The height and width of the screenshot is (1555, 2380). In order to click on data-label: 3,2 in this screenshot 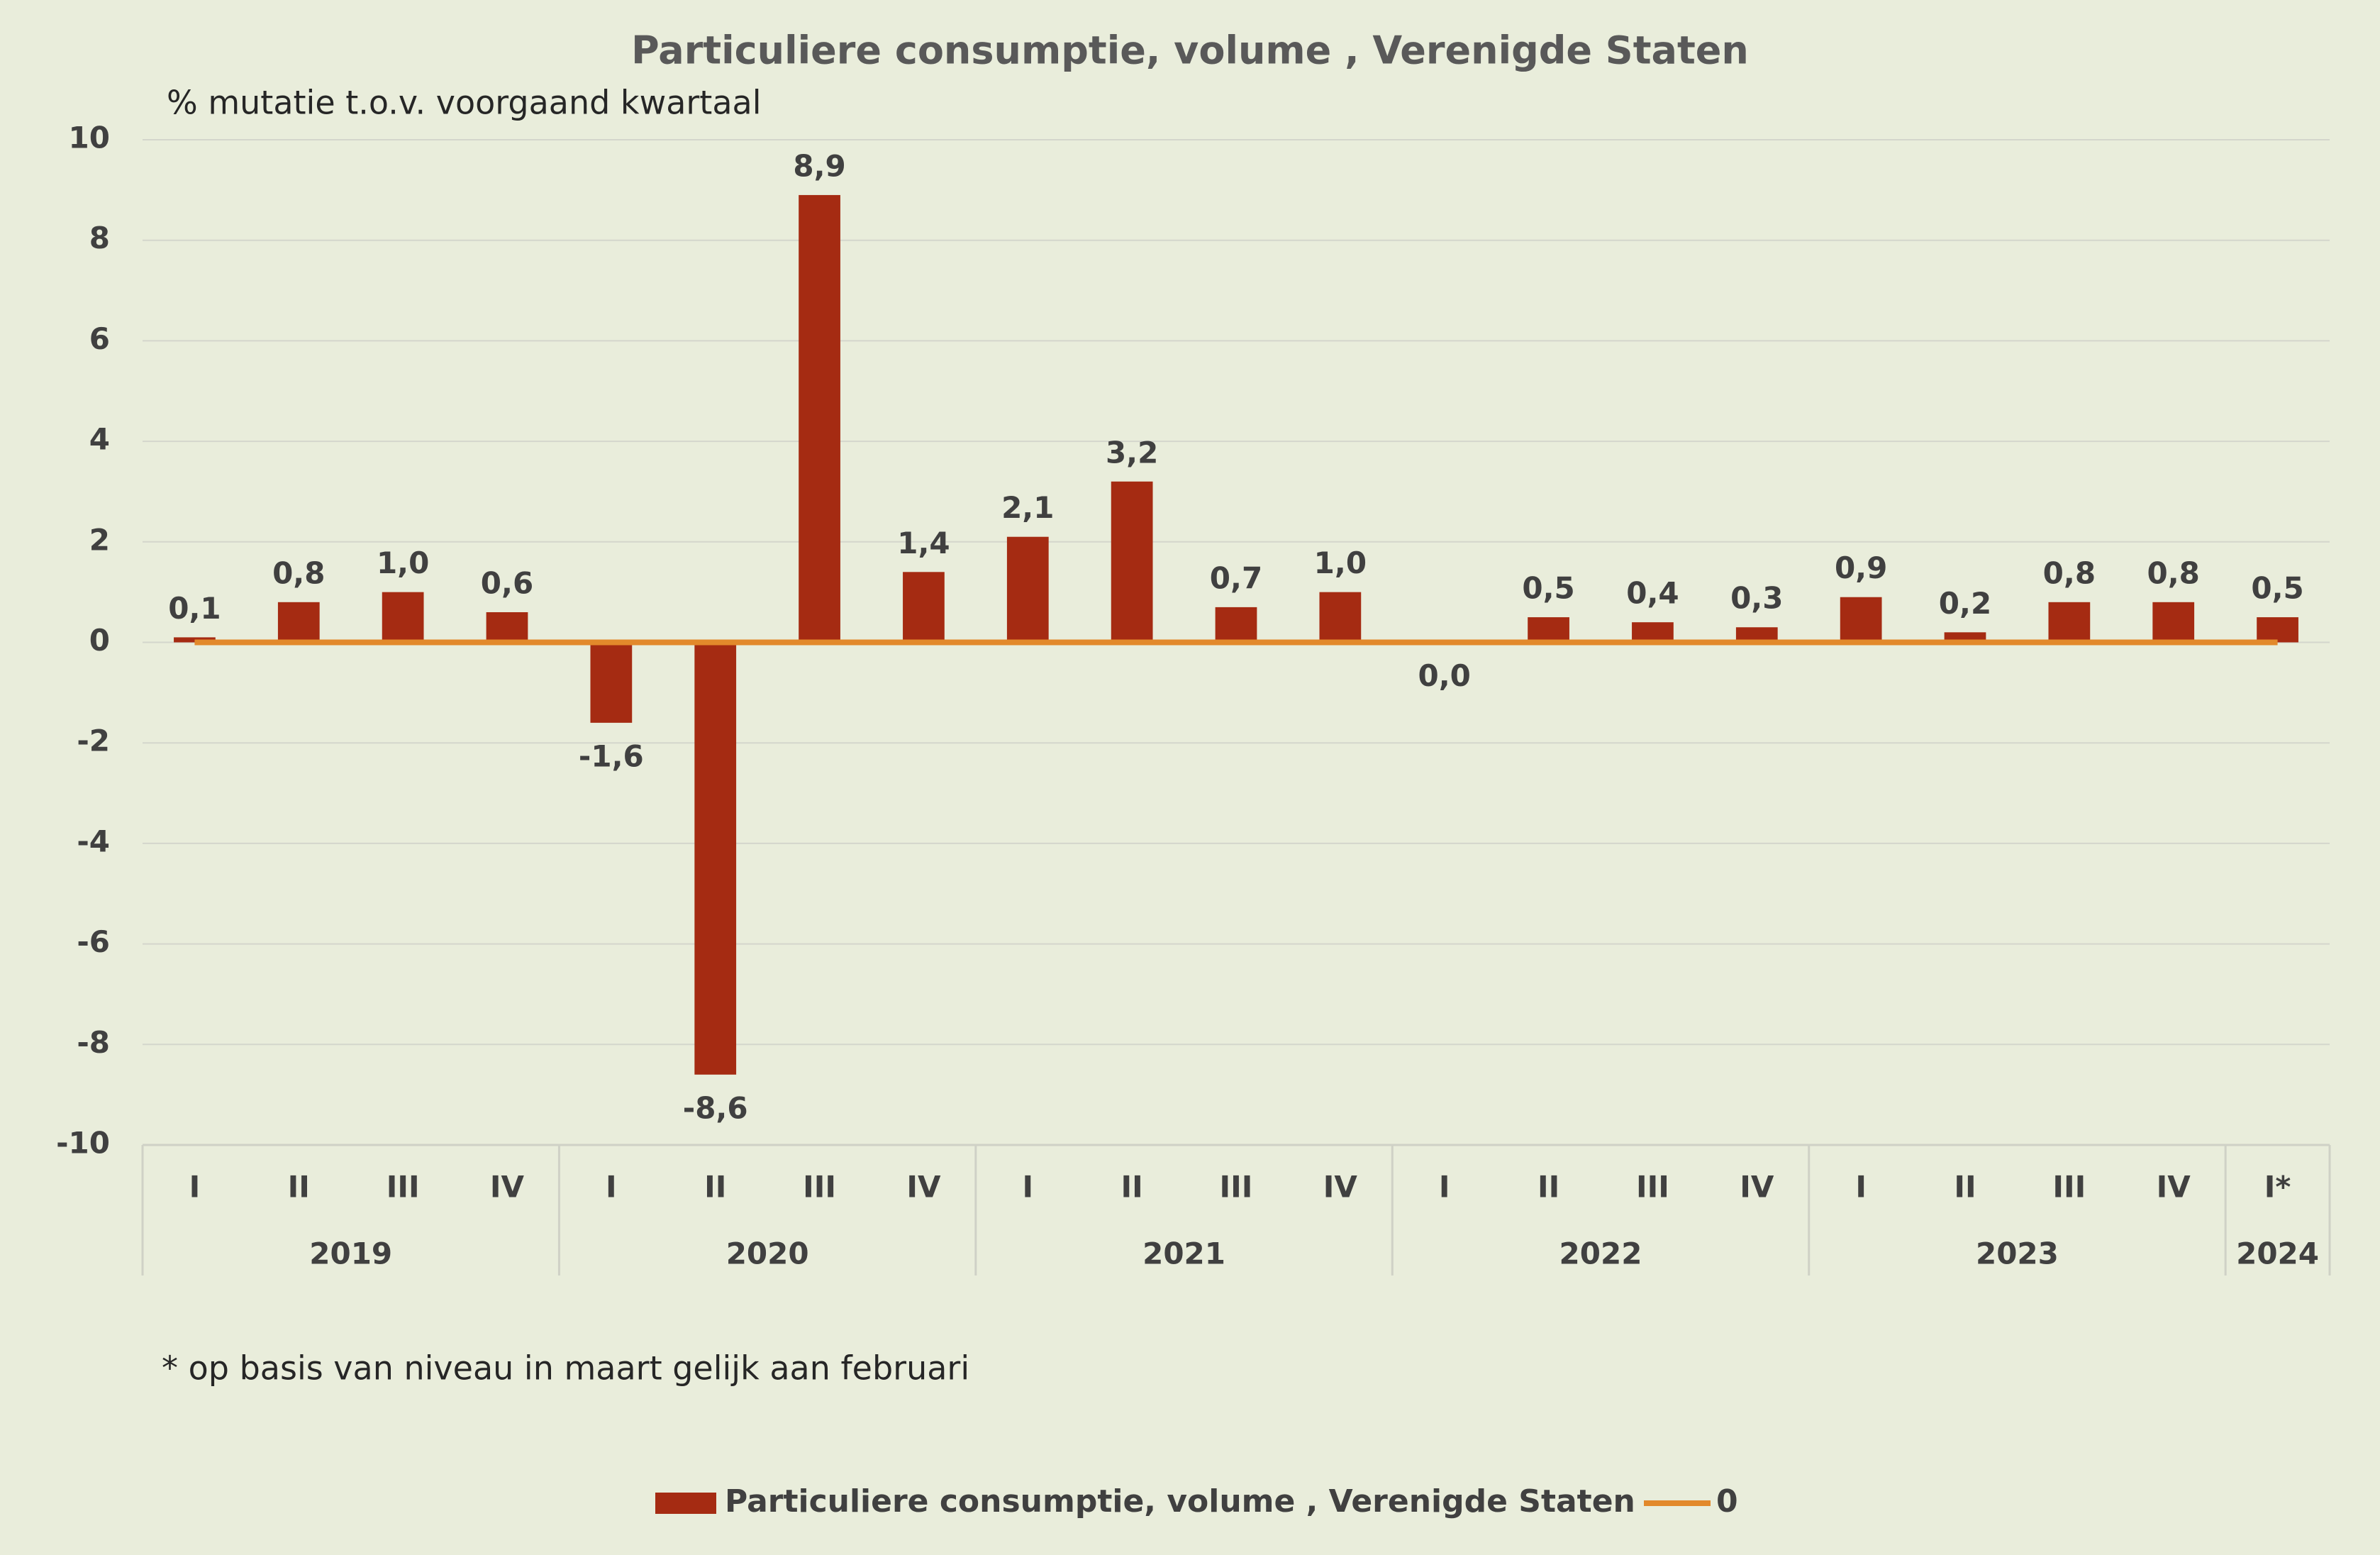, I will do `click(1132, 452)`.